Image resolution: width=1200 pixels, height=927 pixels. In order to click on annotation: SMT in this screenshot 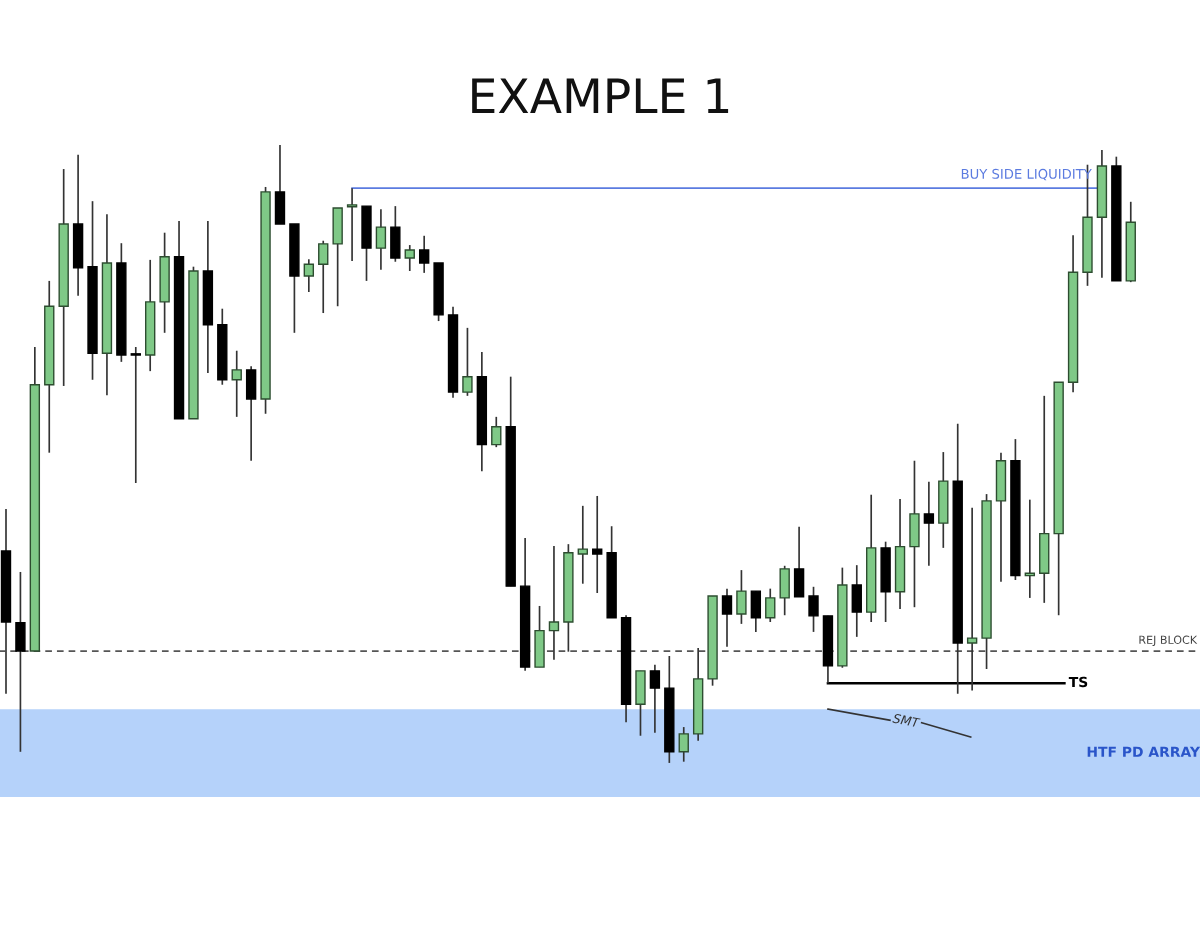, I will do `click(906, 720)`.